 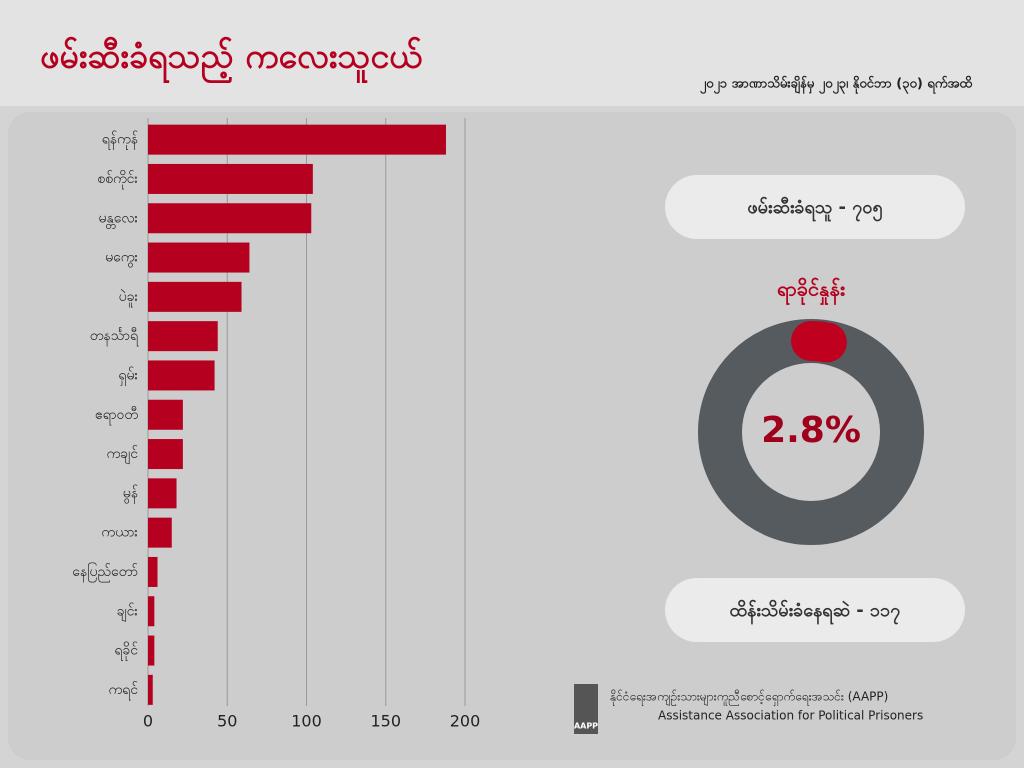 What do you see at coordinates (811, 430) in the screenshot?
I see `donut-label: 2.8%` at bounding box center [811, 430].